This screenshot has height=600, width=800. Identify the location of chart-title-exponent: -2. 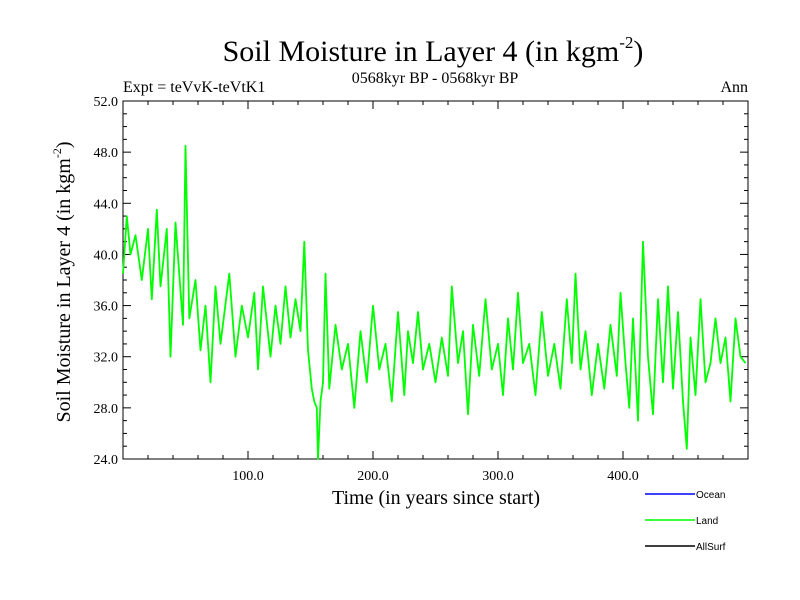
(626, 42).